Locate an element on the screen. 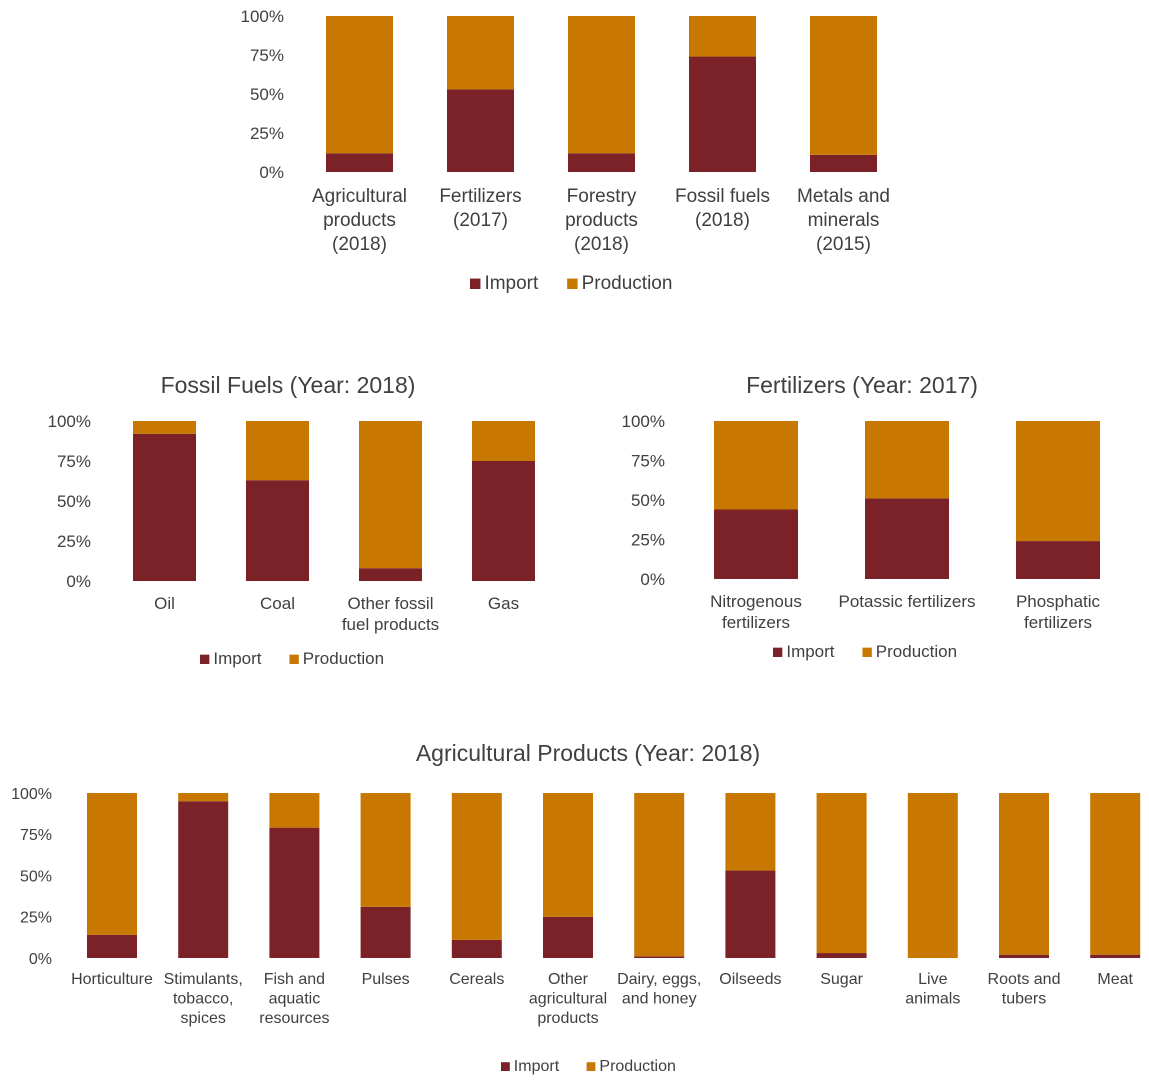  x-tick-label: Other is located at coordinates (568, 979).